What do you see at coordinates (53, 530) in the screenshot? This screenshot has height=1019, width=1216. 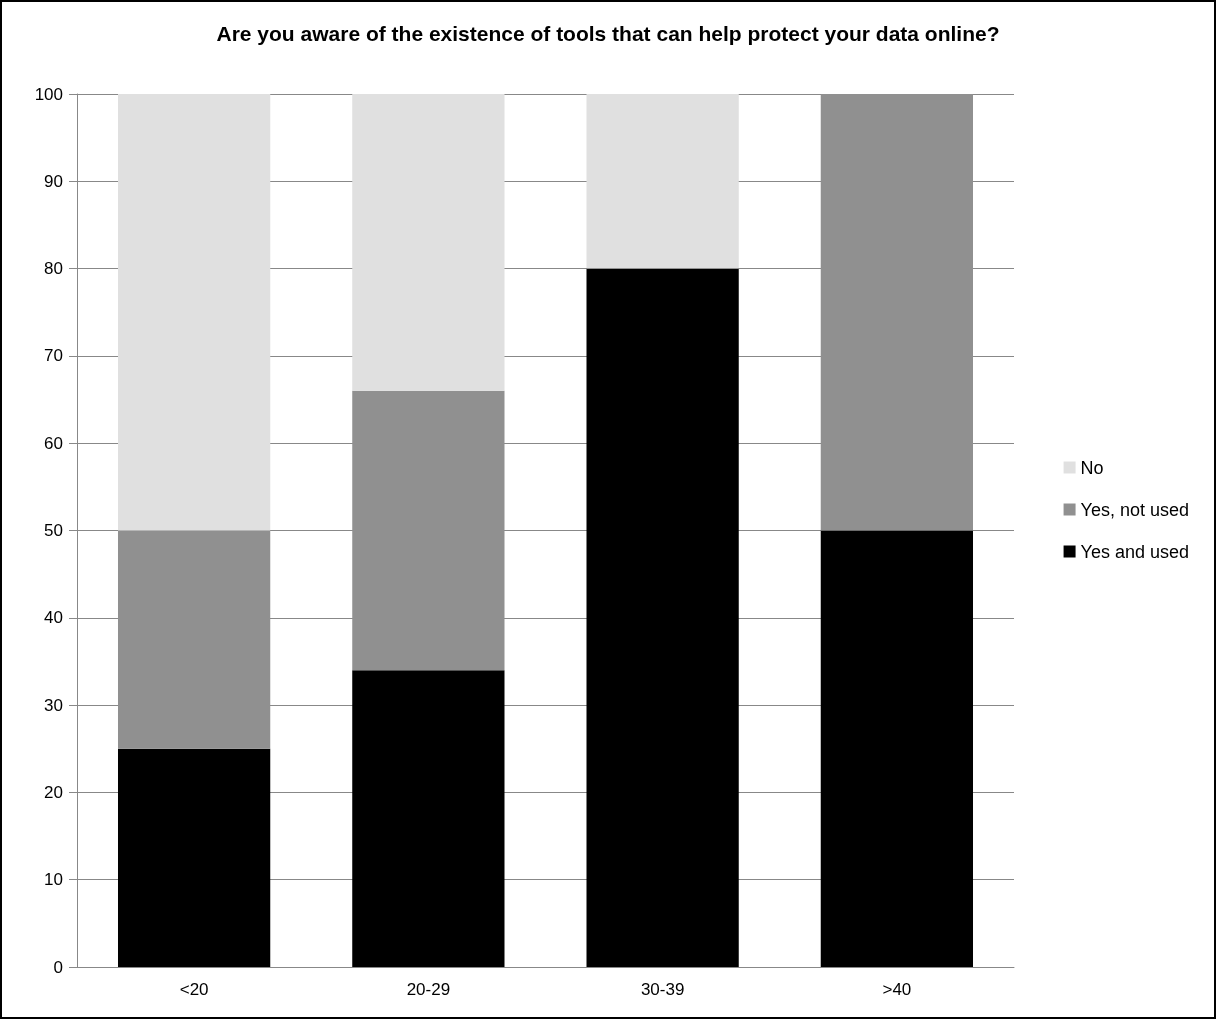 I see `y-tick-label: 50` at bounding box center [53, 530].